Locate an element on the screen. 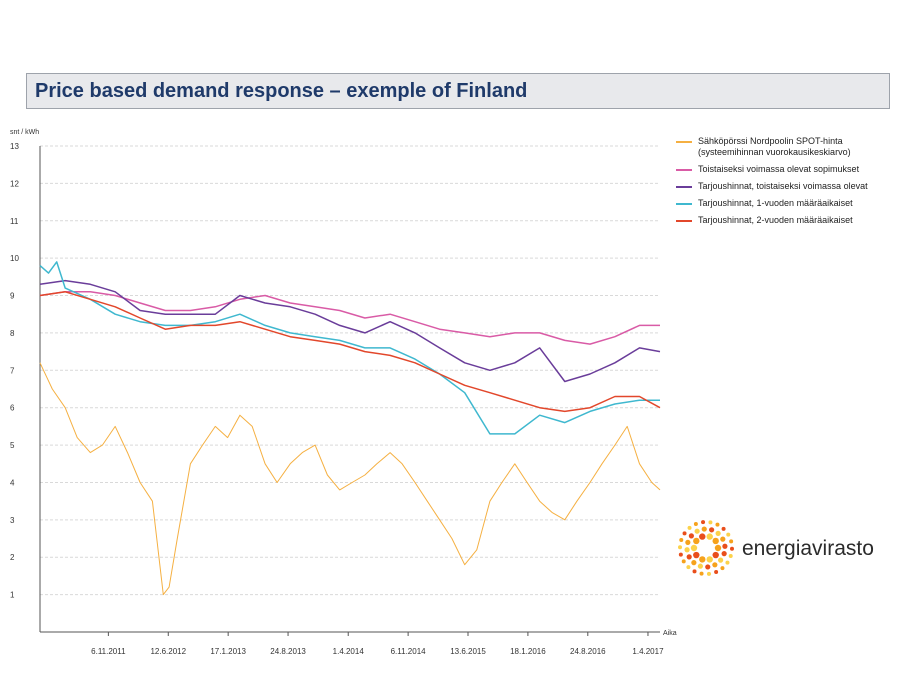  y-tick-label: 8 is located at coordinates (12, 333).